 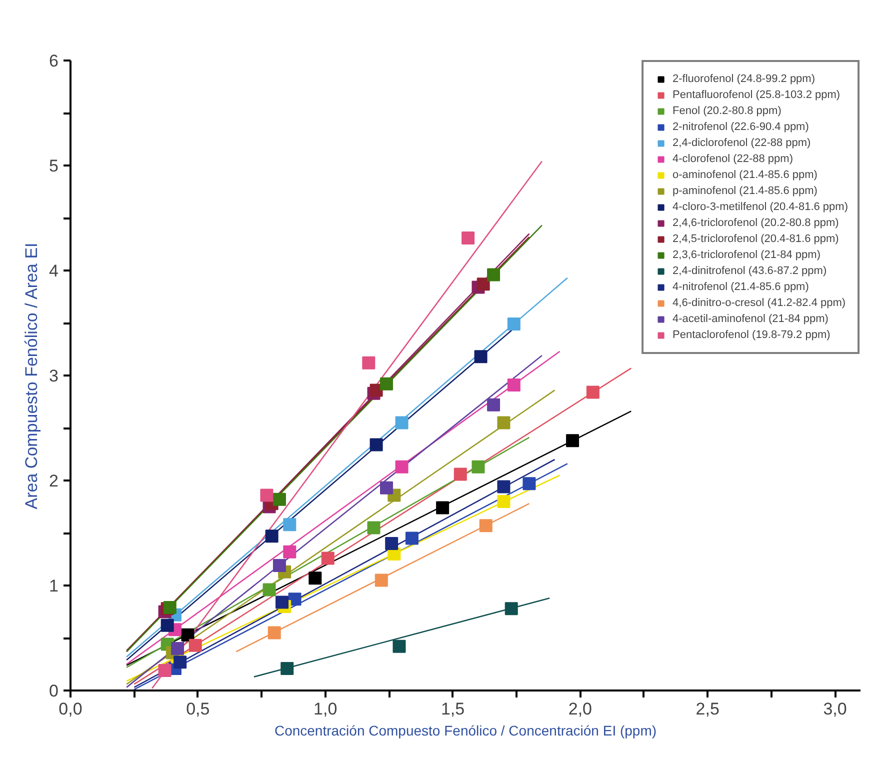 What do you see at coordinates (755, 223) in the screenshot?
I see `legend-label: 2,4,6-triclorofenol (20.2-80.8 ppm)` at bounding box center [755, 223].